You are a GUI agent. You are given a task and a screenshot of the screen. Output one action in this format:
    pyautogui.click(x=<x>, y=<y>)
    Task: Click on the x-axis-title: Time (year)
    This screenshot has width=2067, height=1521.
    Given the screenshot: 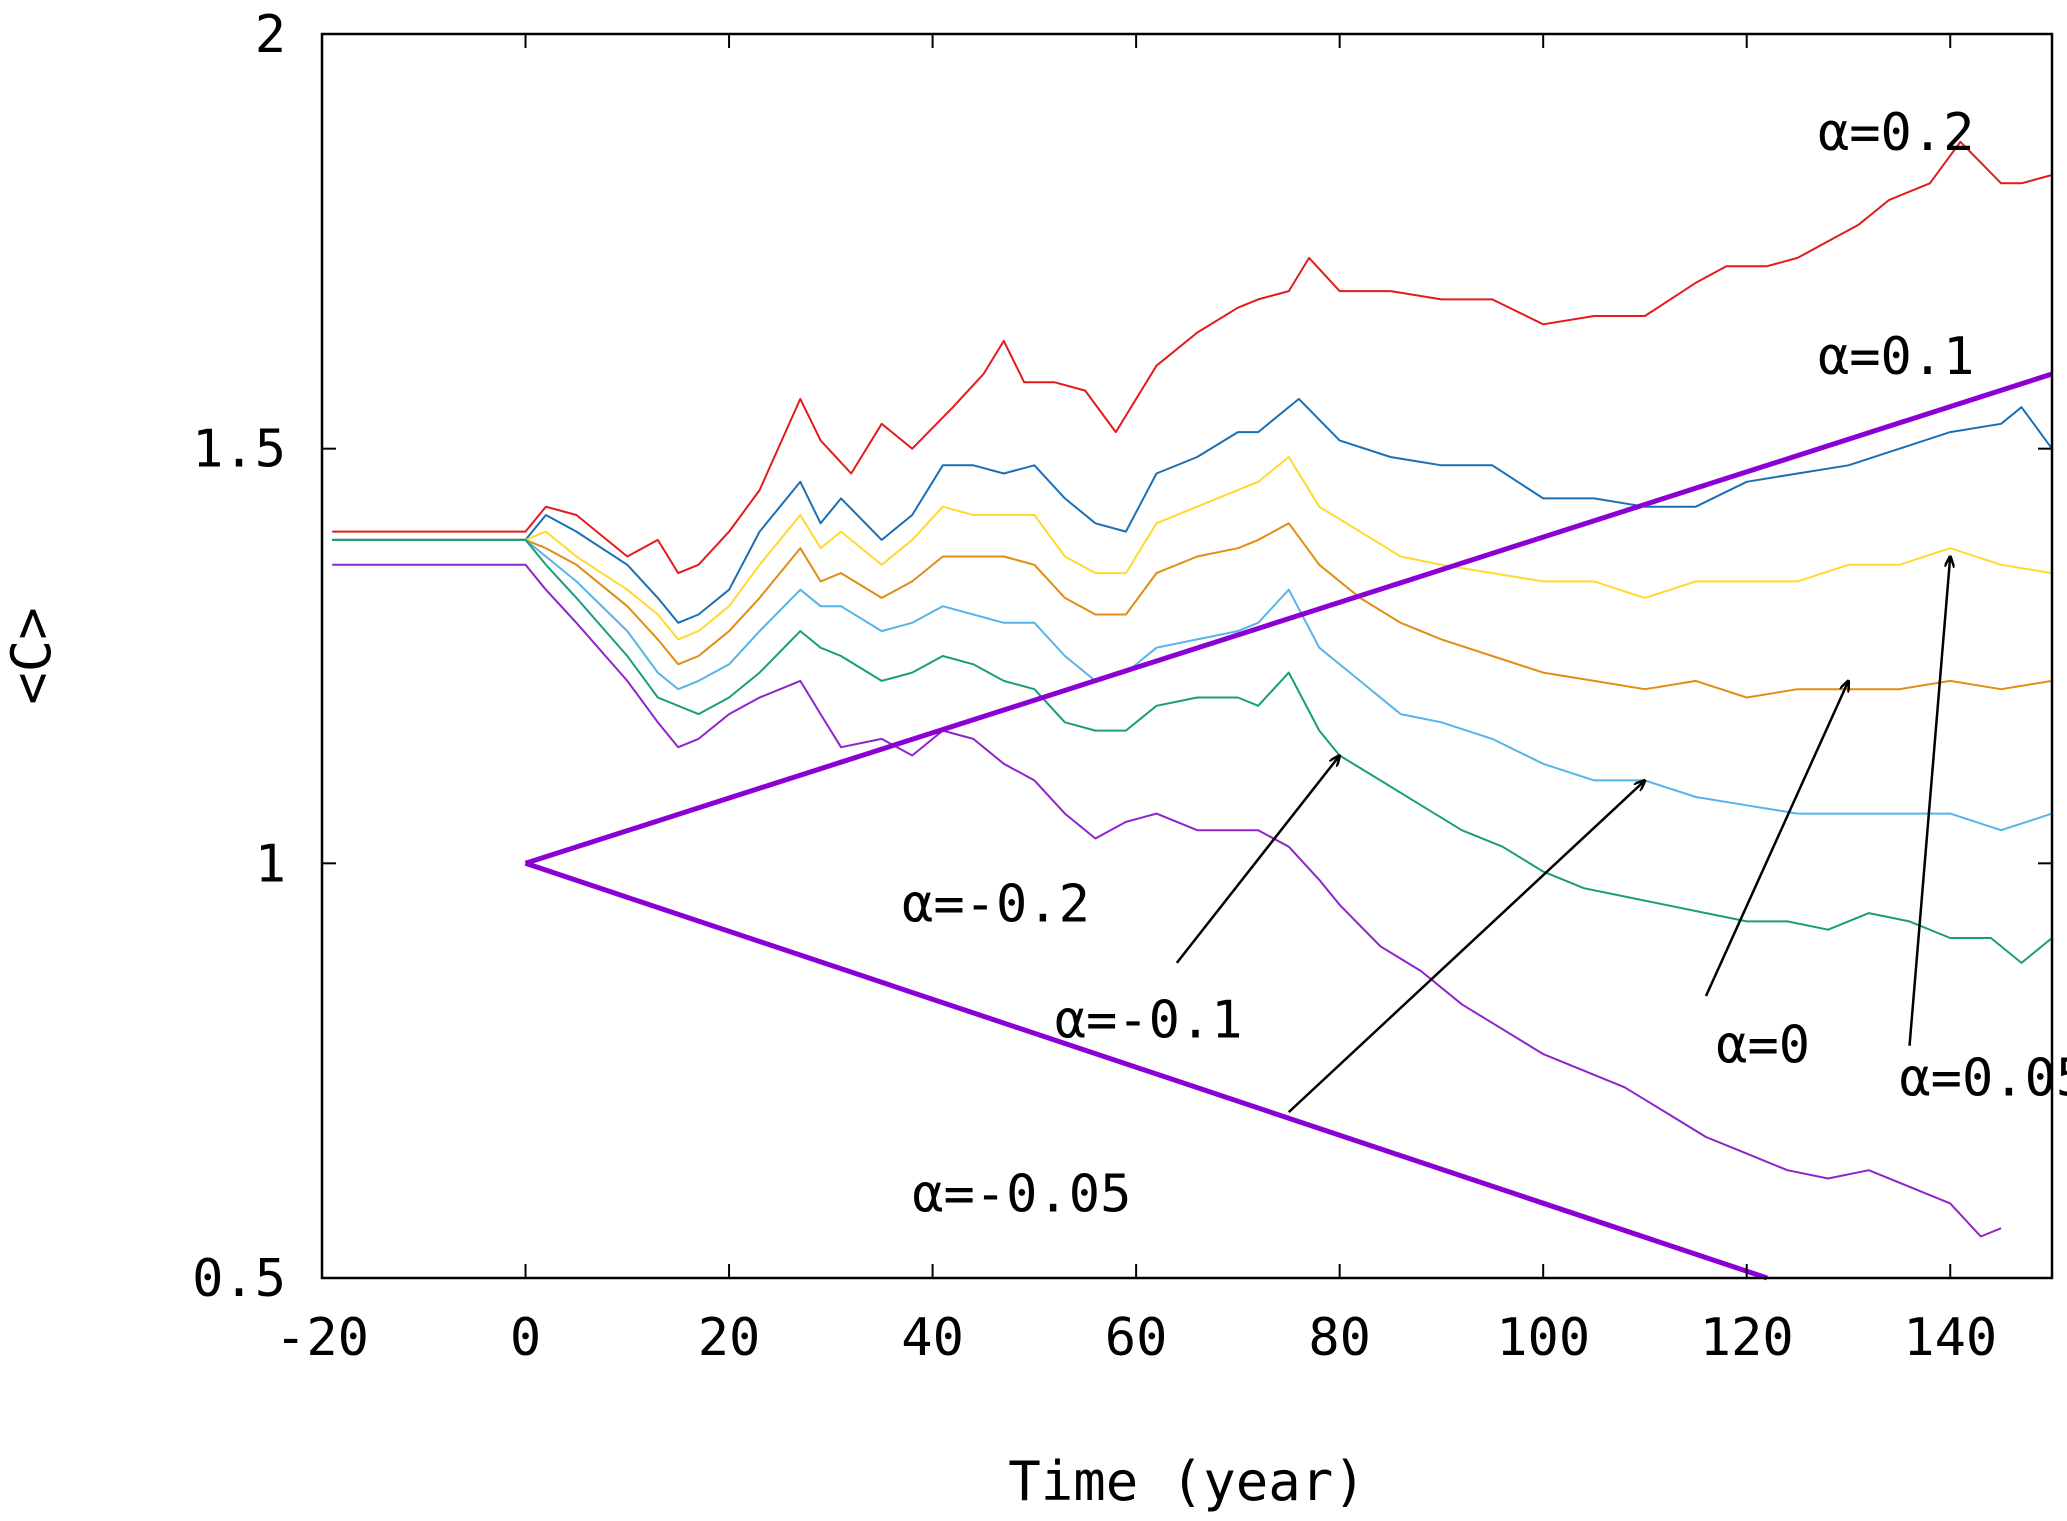 What is the action you would take?
    pyautogui.click(x=1187, y=1481)
    